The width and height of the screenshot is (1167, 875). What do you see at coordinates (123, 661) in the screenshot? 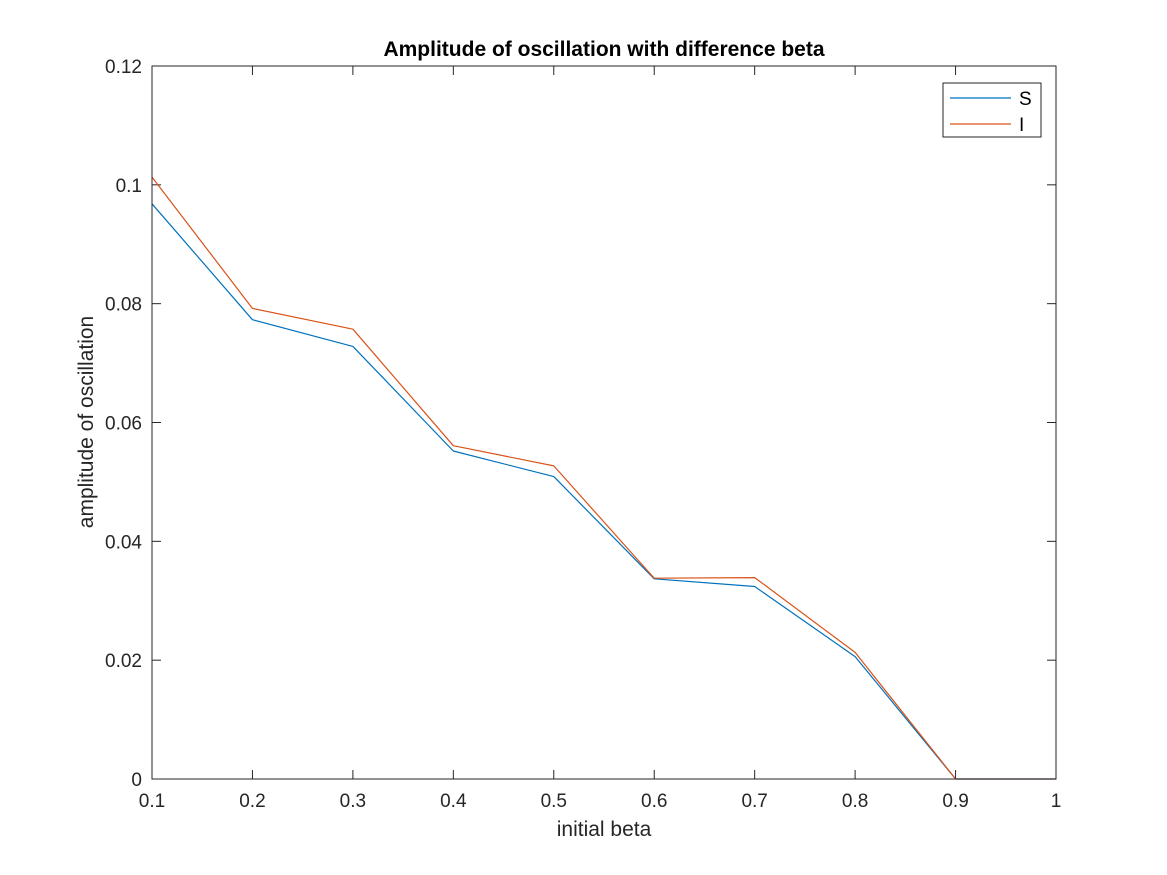
I see `y-tick-label: 0.02` at bounding box center [123, 661].